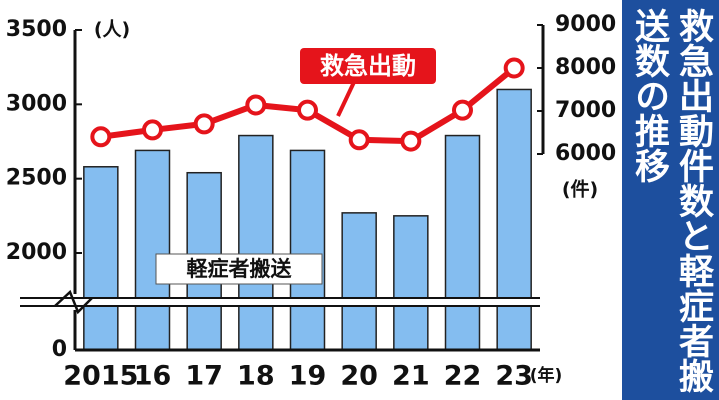  Describe the element at coordinates (59, 349) in the screenshot. I see `y-tick-label: 0` at that location.